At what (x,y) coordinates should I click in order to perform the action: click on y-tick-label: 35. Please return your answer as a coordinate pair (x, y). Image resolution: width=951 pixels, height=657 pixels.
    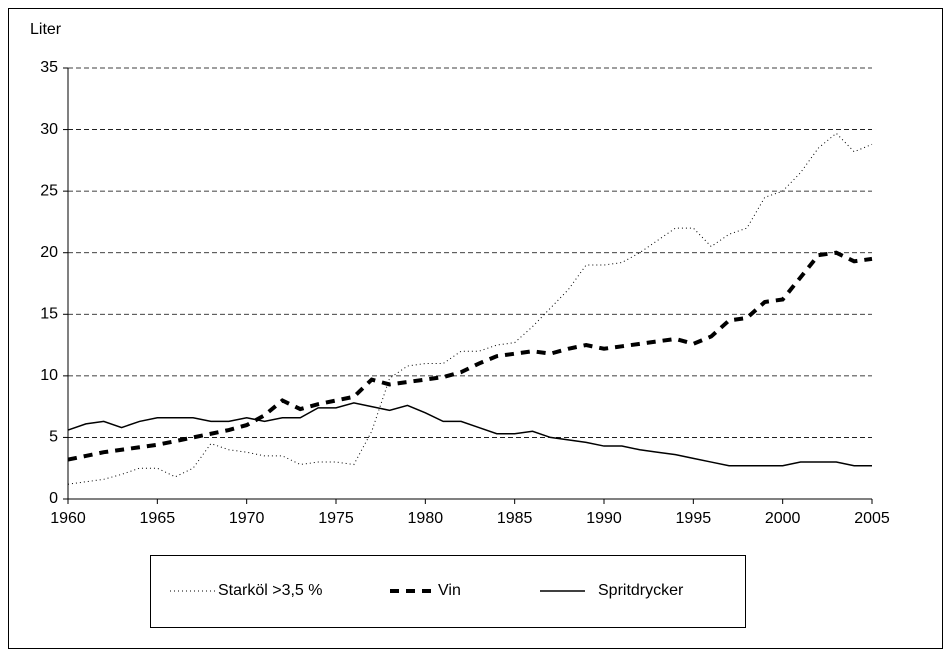
    Looking at the image, I should click on (49, 67).